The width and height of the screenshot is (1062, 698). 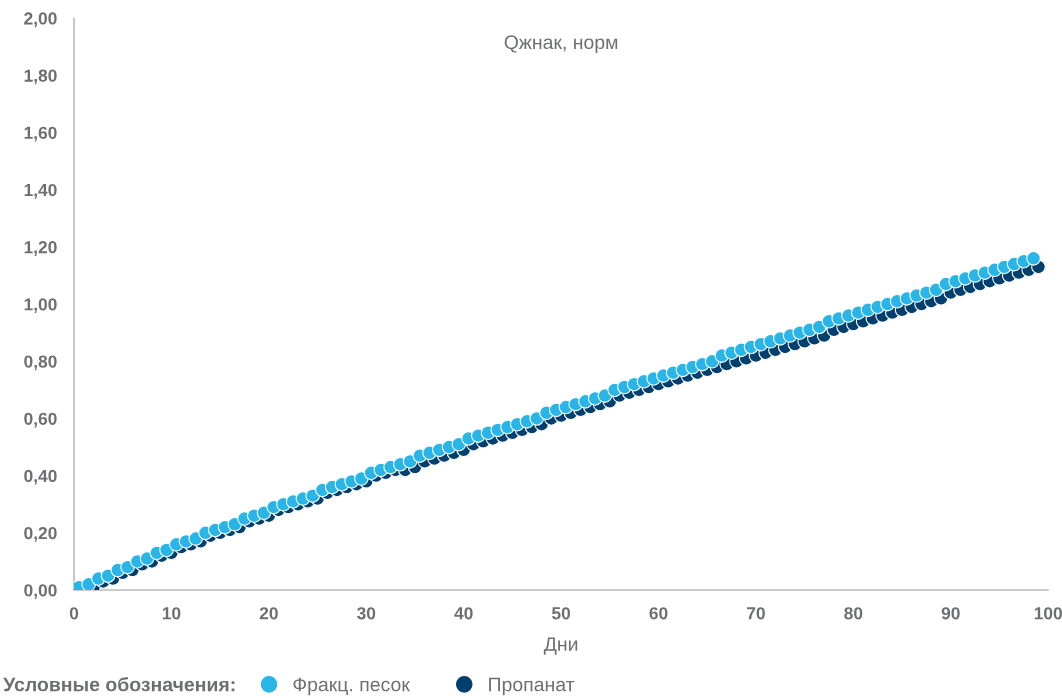 I want to click on y-tick-label: 0,80, so click(x=40, y=363).